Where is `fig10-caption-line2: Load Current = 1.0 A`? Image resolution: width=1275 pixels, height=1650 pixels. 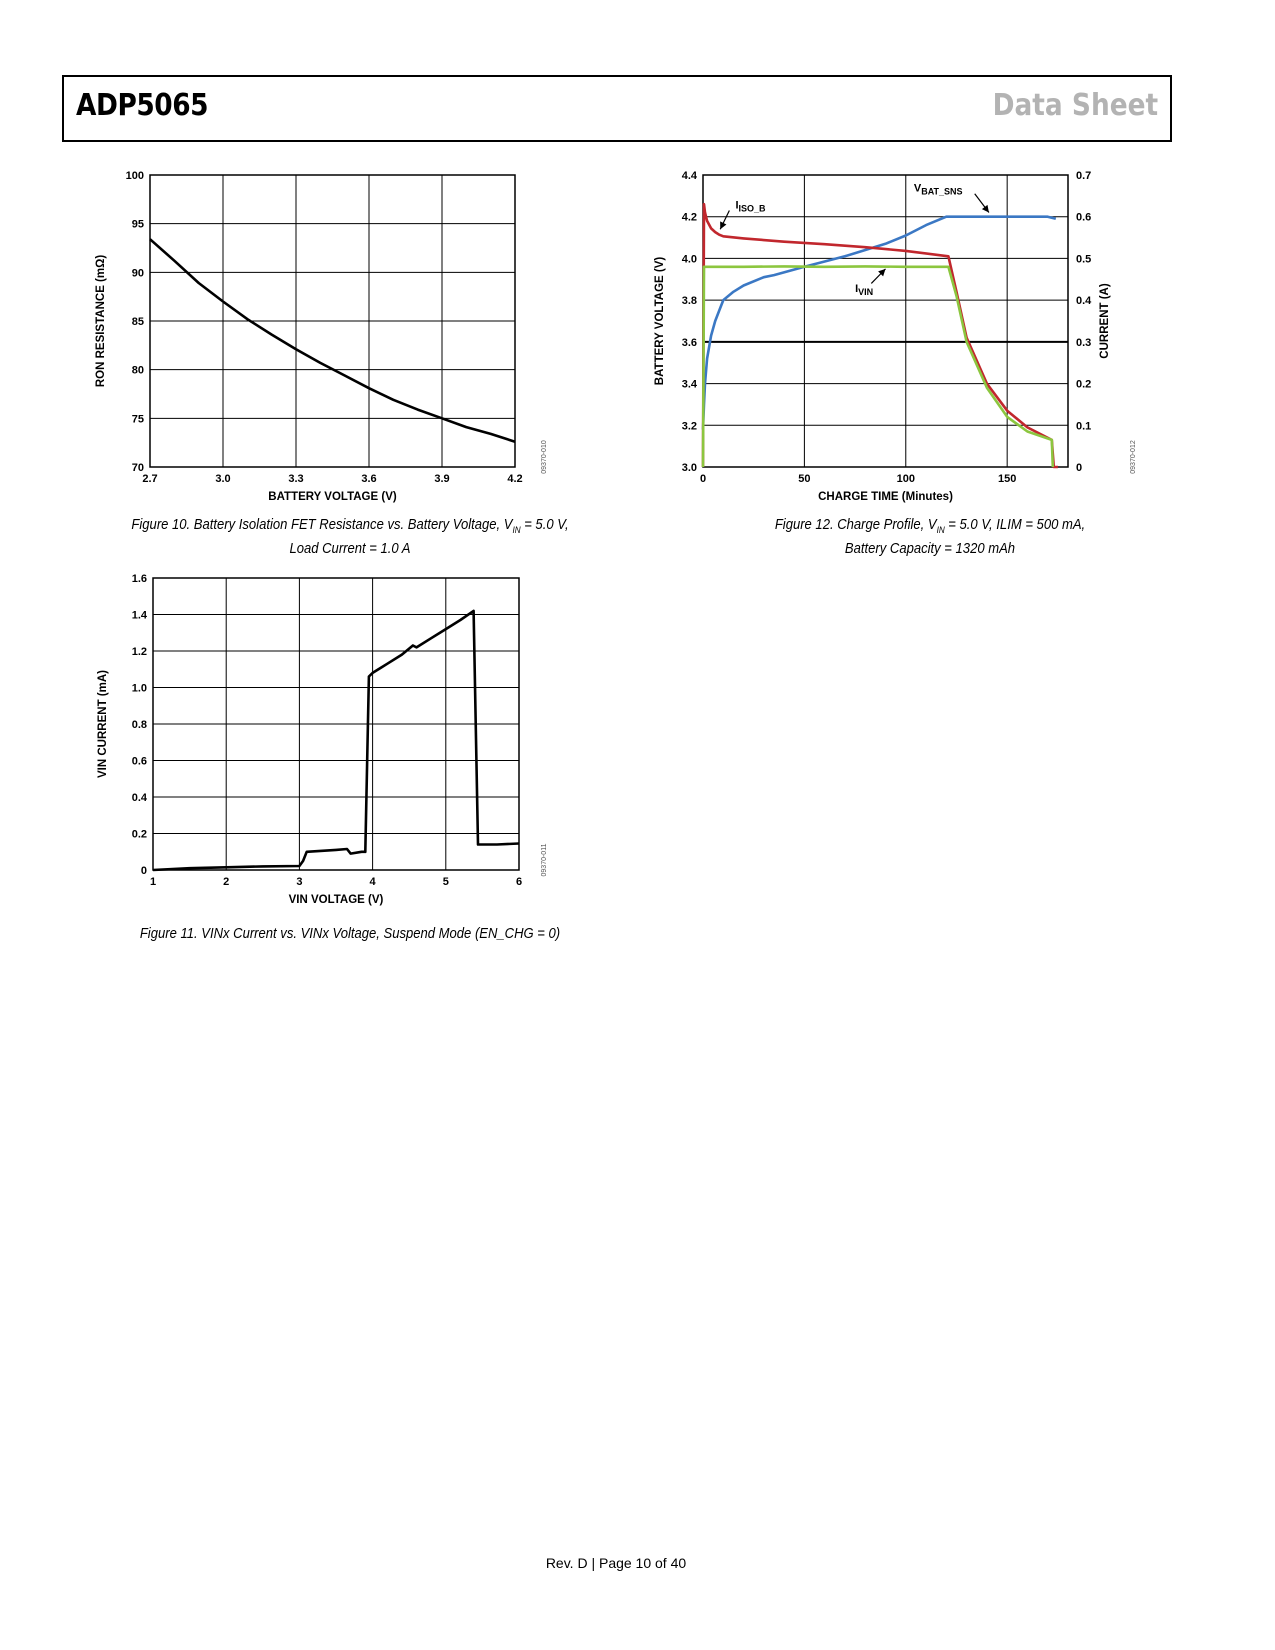 fig10-caption-line2: Load Current = 1.0 A is located at coordinates (350, 548).